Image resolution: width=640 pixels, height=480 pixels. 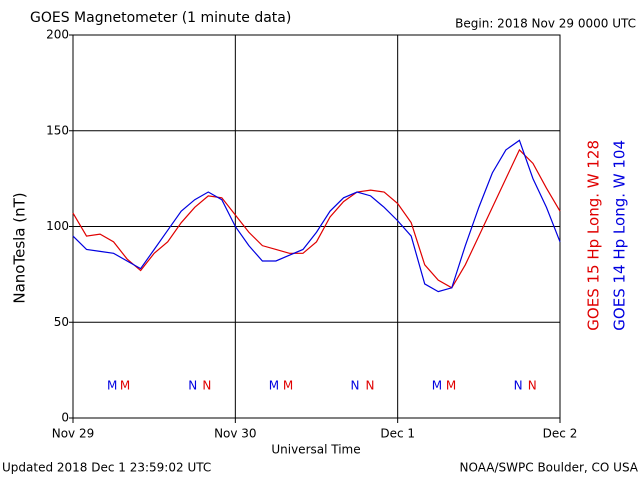 What do you see at coordinates (235, 434) in the screenshot?
I see `x-tick-label: Nov 30` at bounding box center [235, 434].